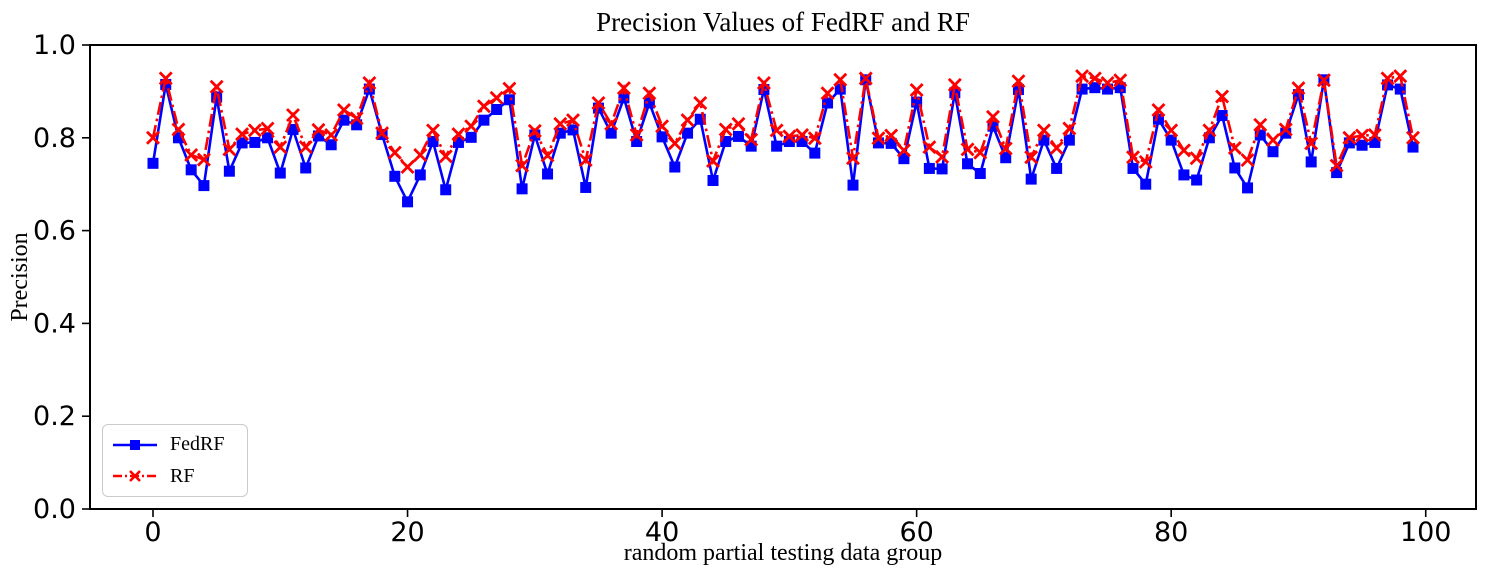  I want to click on legend: FedRF RF, so click(175, 460).